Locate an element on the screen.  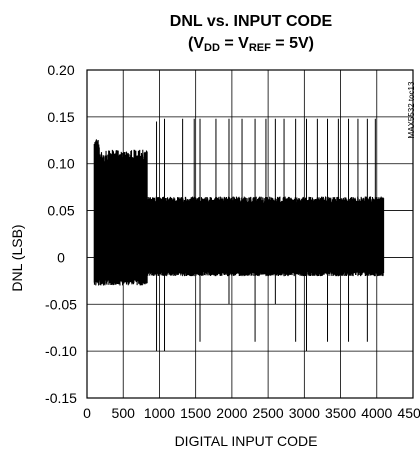
x-tick-label: 500 is located at coordinates (124, 413).